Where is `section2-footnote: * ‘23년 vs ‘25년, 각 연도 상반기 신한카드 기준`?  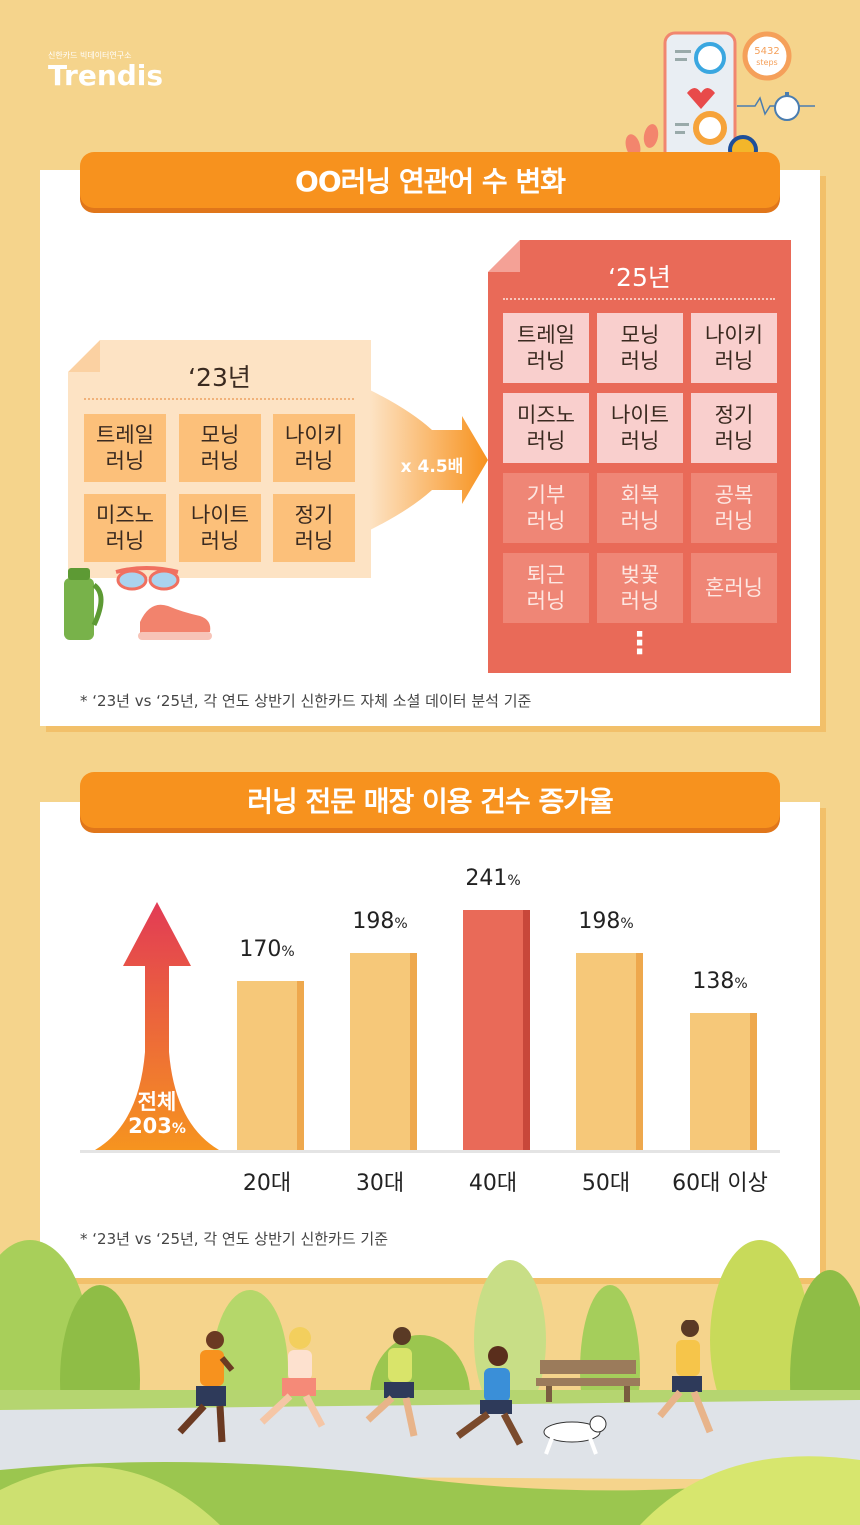
section2-footnote: * ‘23년 vs ‘25년, 각 연도 상반기 신한카드 기준 is located at coordinates (234, 1239).